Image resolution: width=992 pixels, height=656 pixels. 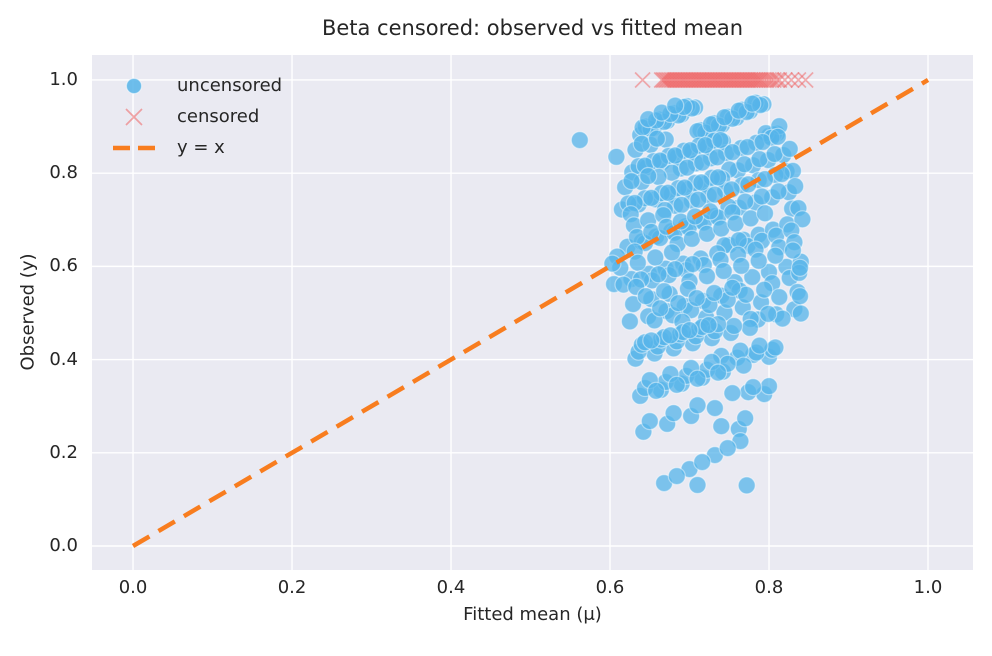 I want to click on legend-item-identity: y = x, so click(x=193, y=147).